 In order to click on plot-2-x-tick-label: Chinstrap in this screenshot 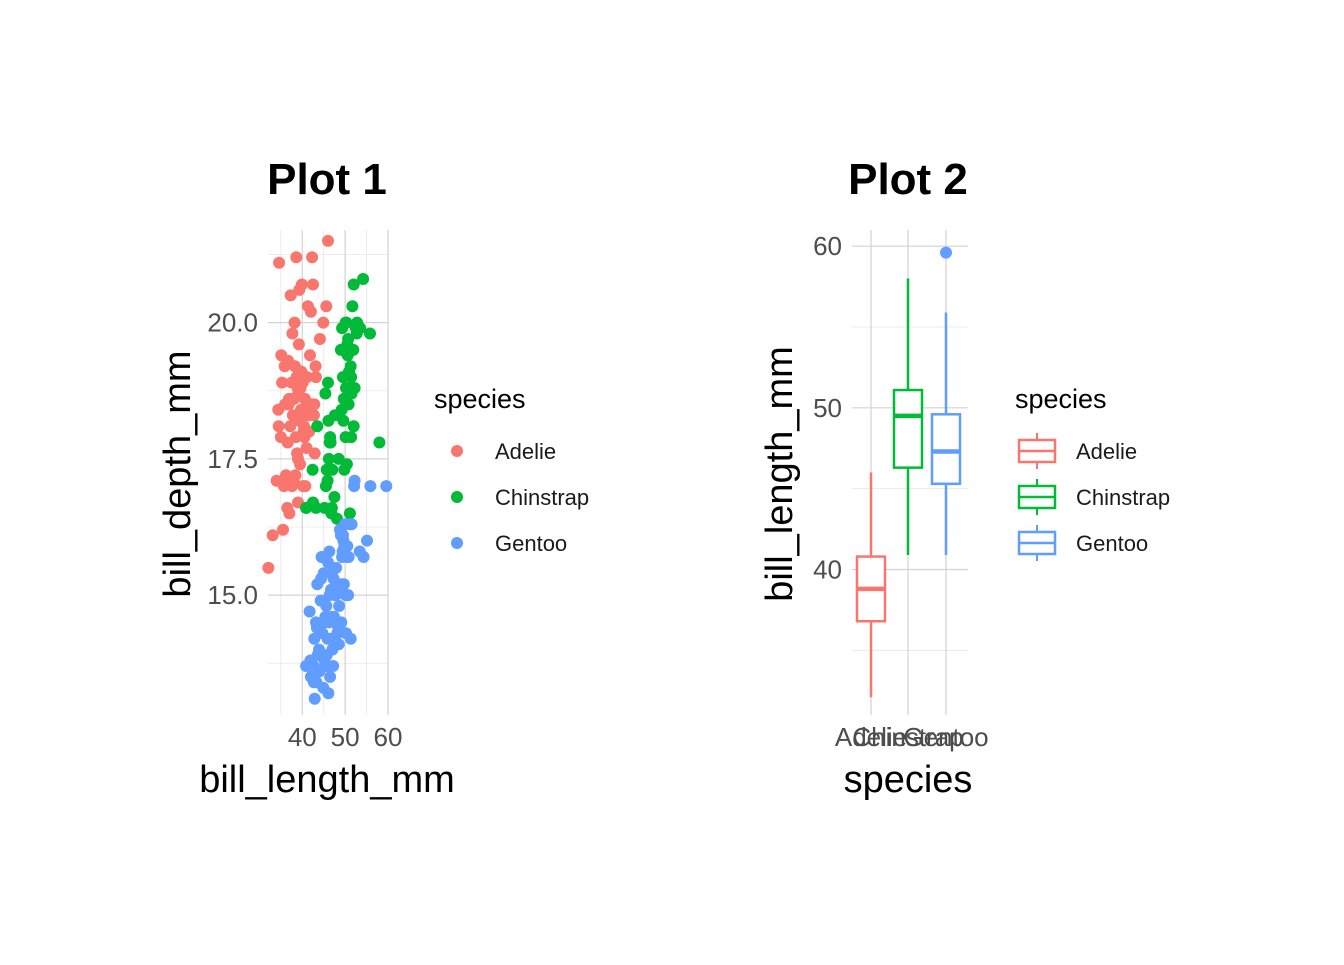, I will do `click(907, 737)`.